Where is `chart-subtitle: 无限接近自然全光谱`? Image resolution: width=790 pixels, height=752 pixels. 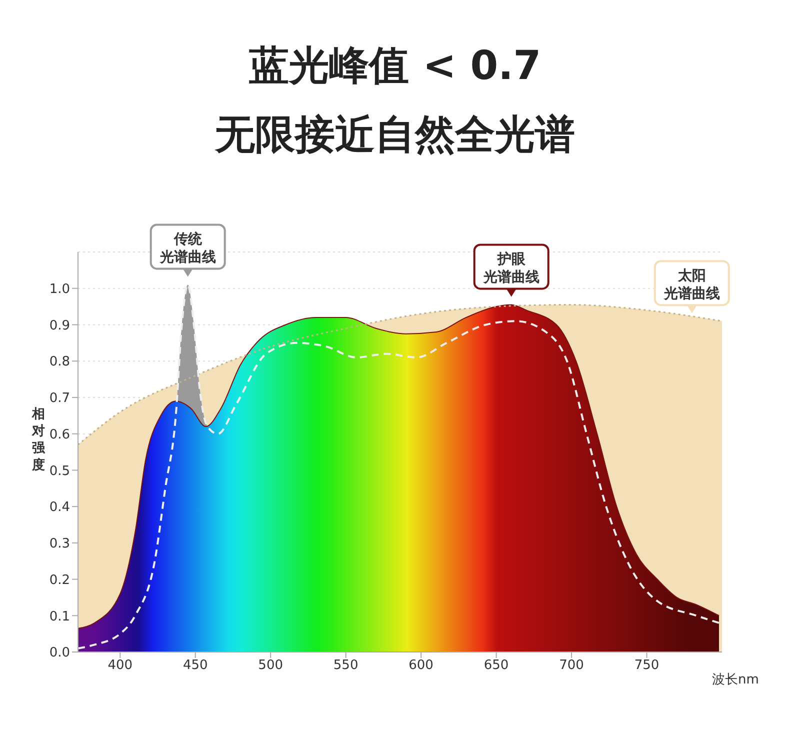
chart-subtitle: 无限接近自然全光谱 is located at coordinates (395, 135).